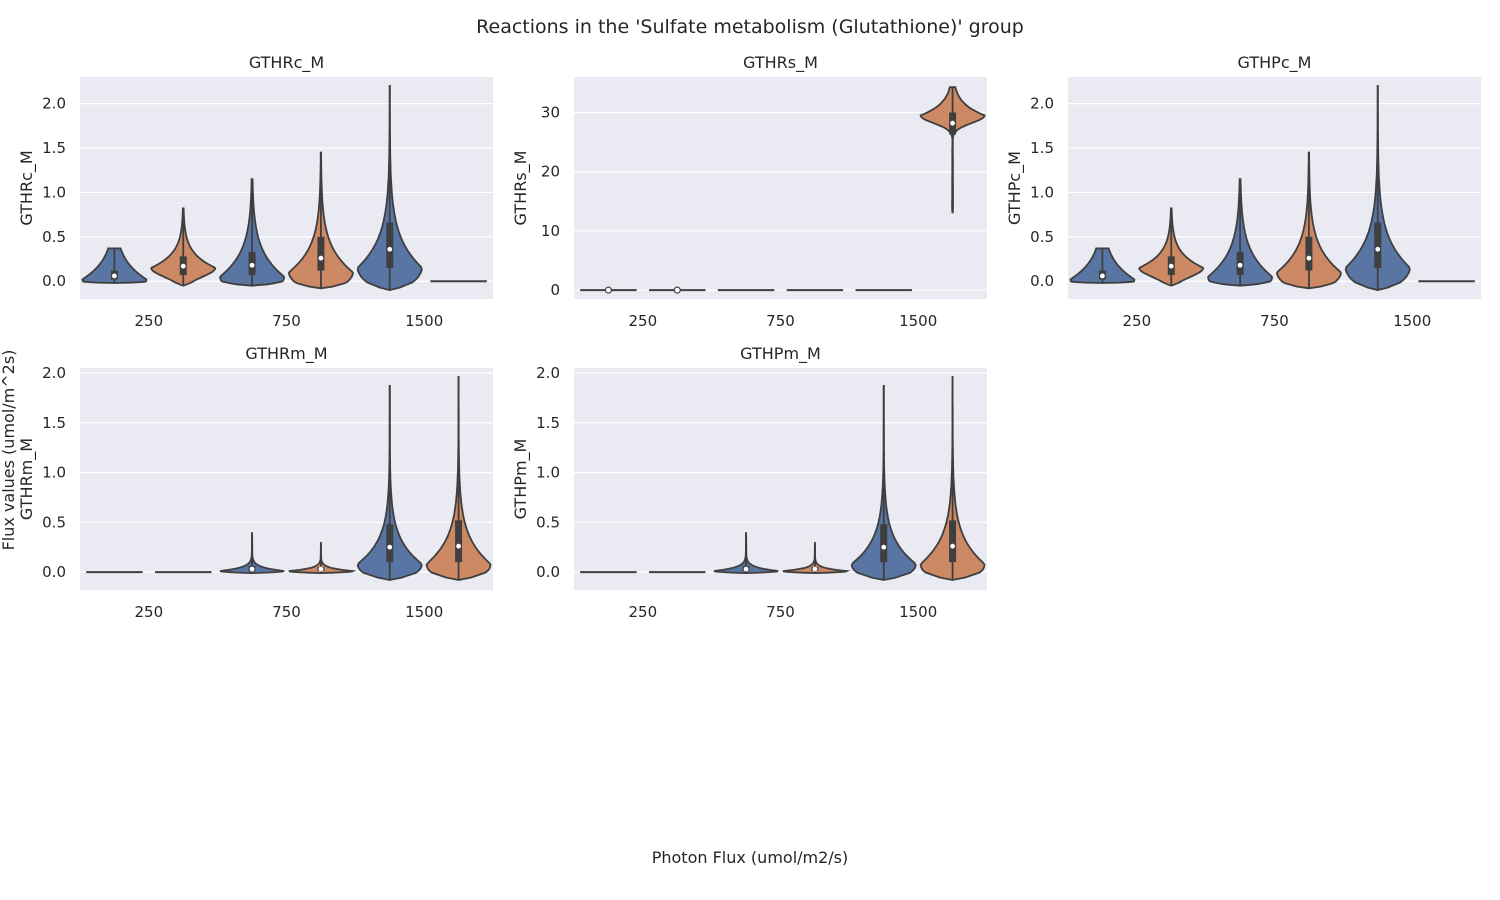 This screenshot has height=900, width=1500. I want to click on y-axis-label: GTHPm_M, so click(521, 479).